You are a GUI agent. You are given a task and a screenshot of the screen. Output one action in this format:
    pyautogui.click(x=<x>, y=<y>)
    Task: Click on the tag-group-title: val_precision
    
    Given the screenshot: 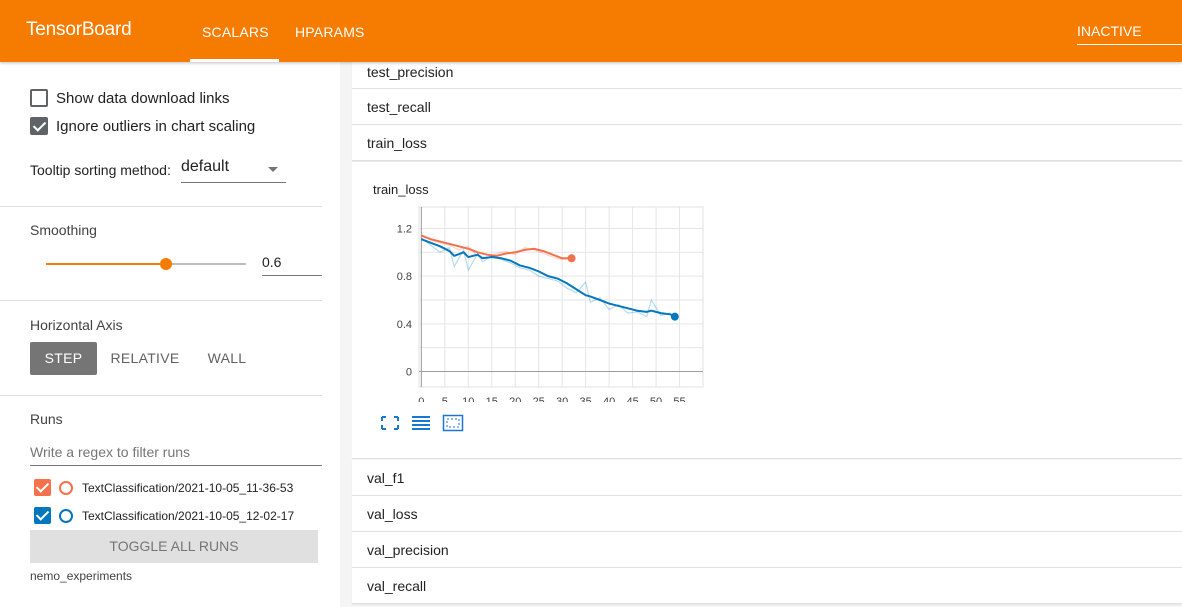 What is the action you would take?
    pyautogui.click(x=408, y=550)
    